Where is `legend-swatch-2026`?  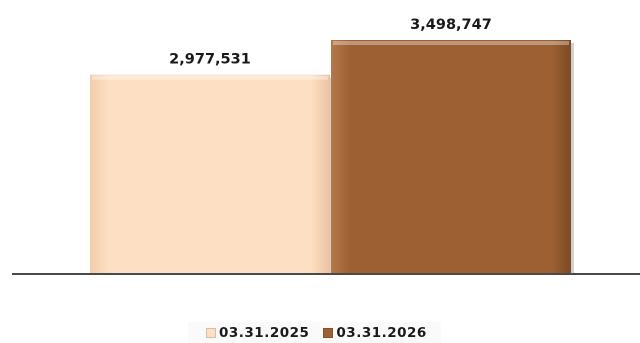 legend-swatch-2026 is located at coordinates (328, 332).